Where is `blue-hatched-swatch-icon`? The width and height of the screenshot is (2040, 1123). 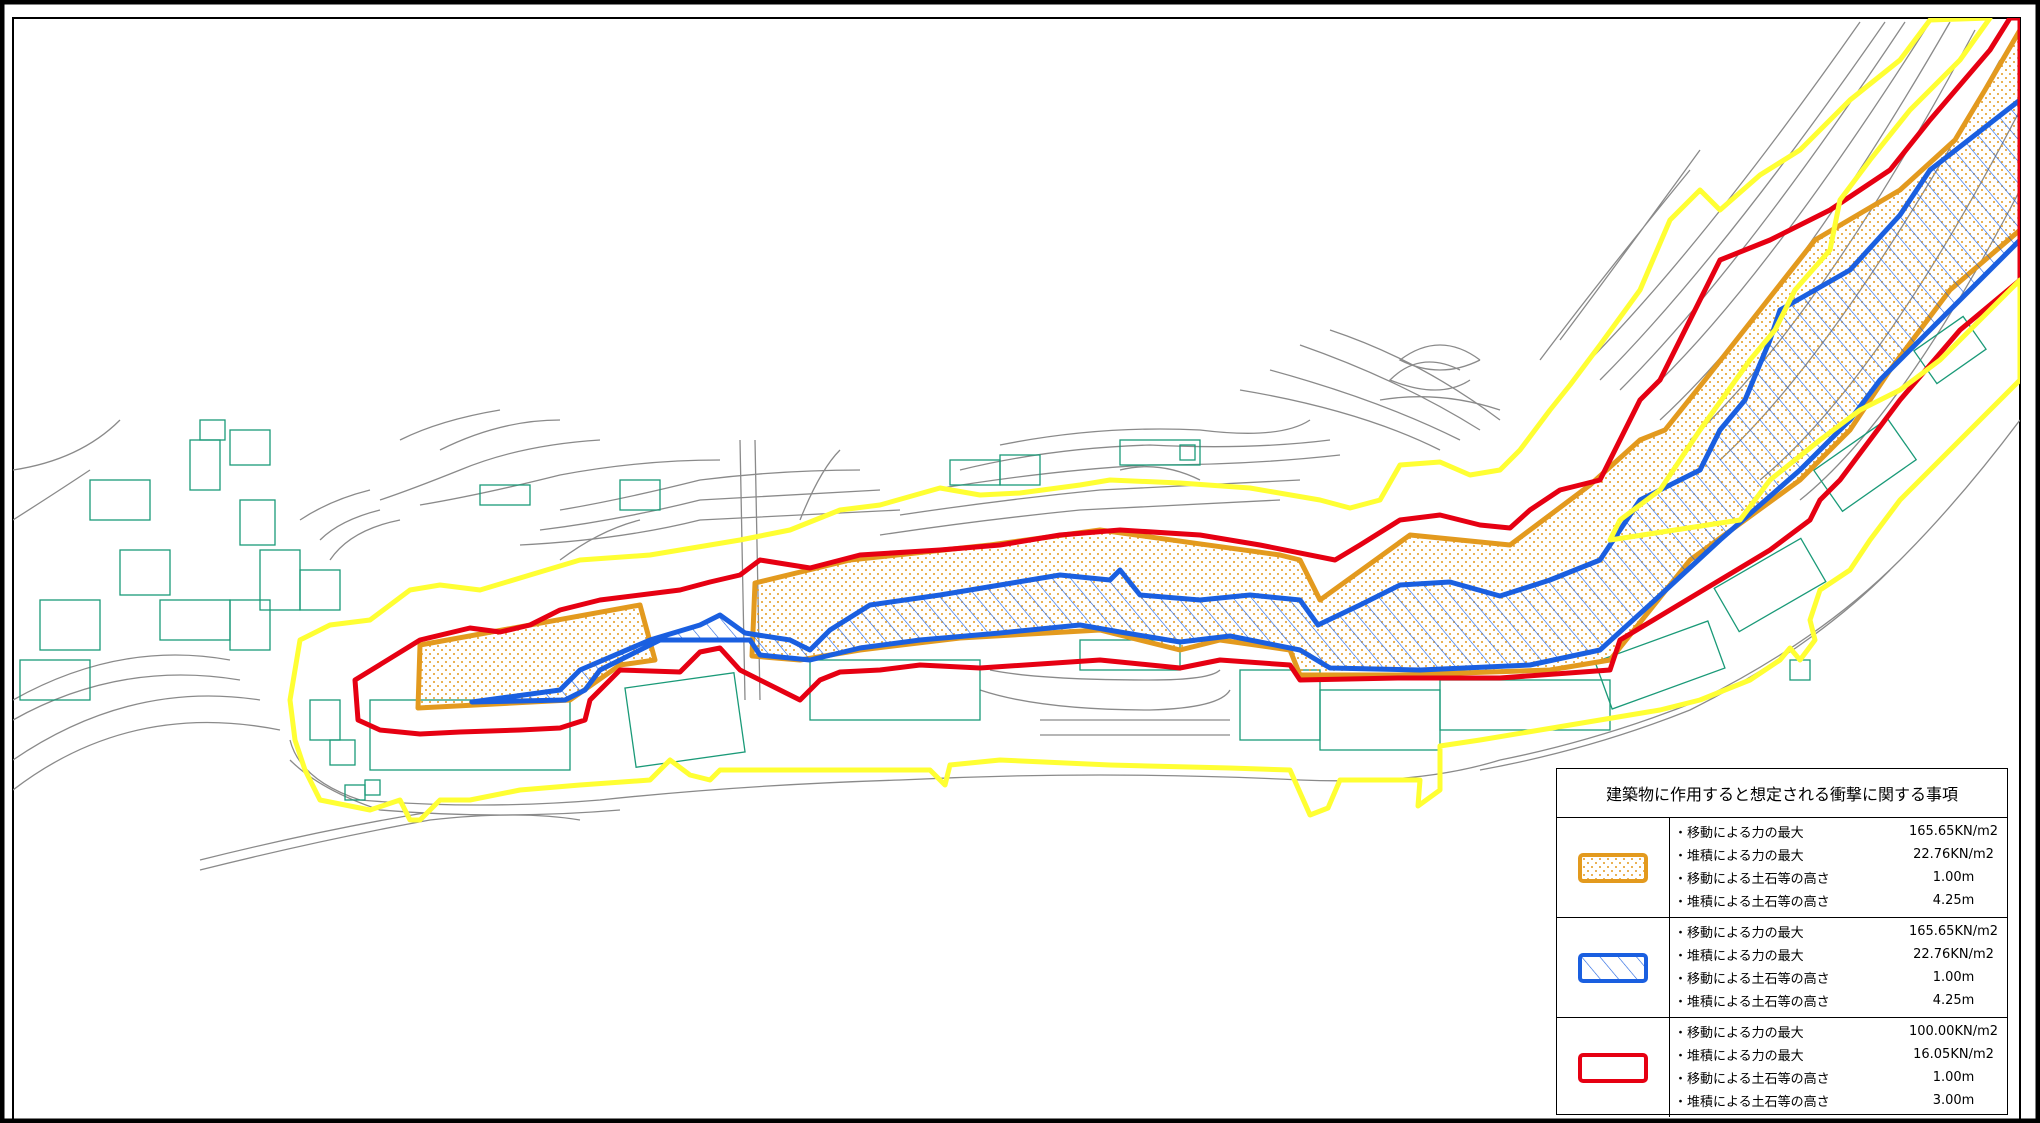
blue-hatched-swatch-icon is located at coordinates (1613, 967).